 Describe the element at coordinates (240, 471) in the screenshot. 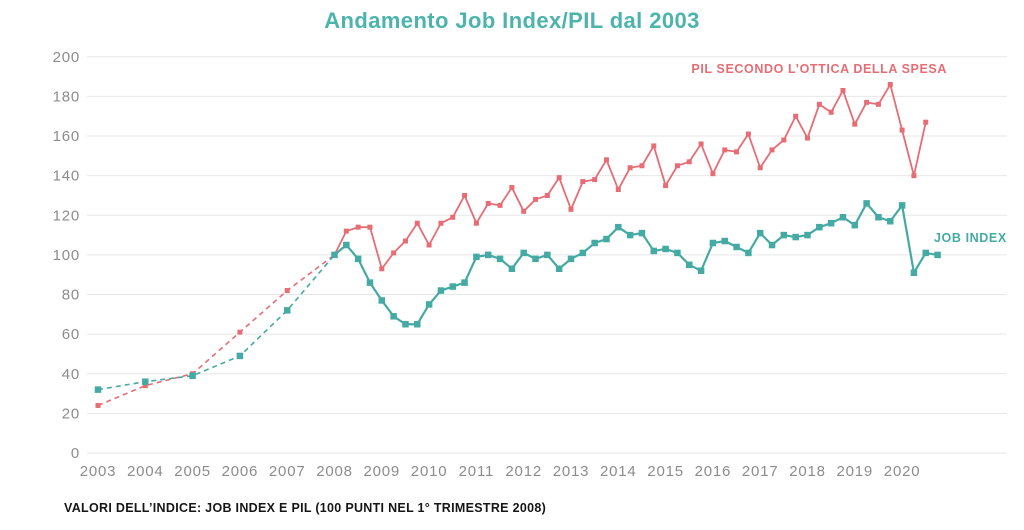

I see `x-axis-tick-label: 2006` at that location.